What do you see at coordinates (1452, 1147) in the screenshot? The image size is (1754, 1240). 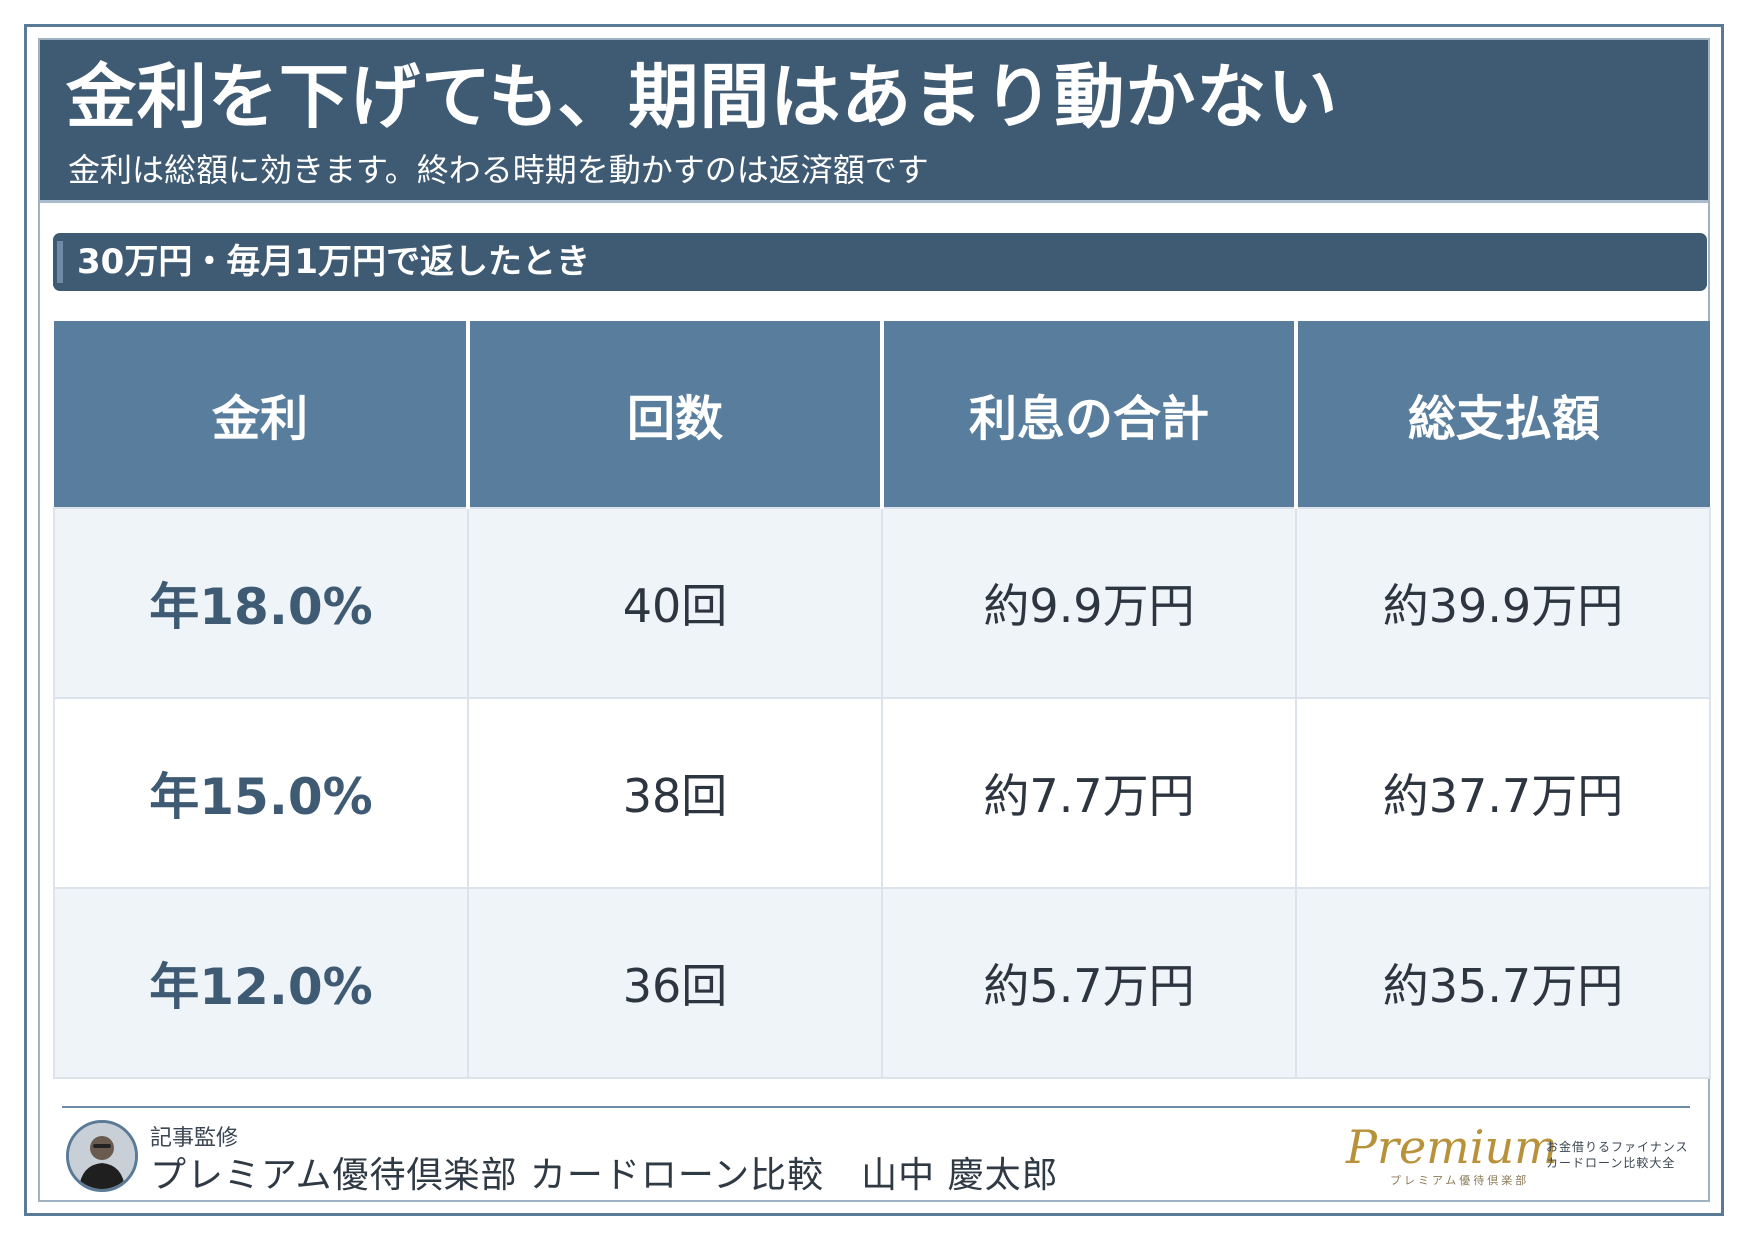 I see `logo-script-text: Premium` at bounding box center [1452, 1147].